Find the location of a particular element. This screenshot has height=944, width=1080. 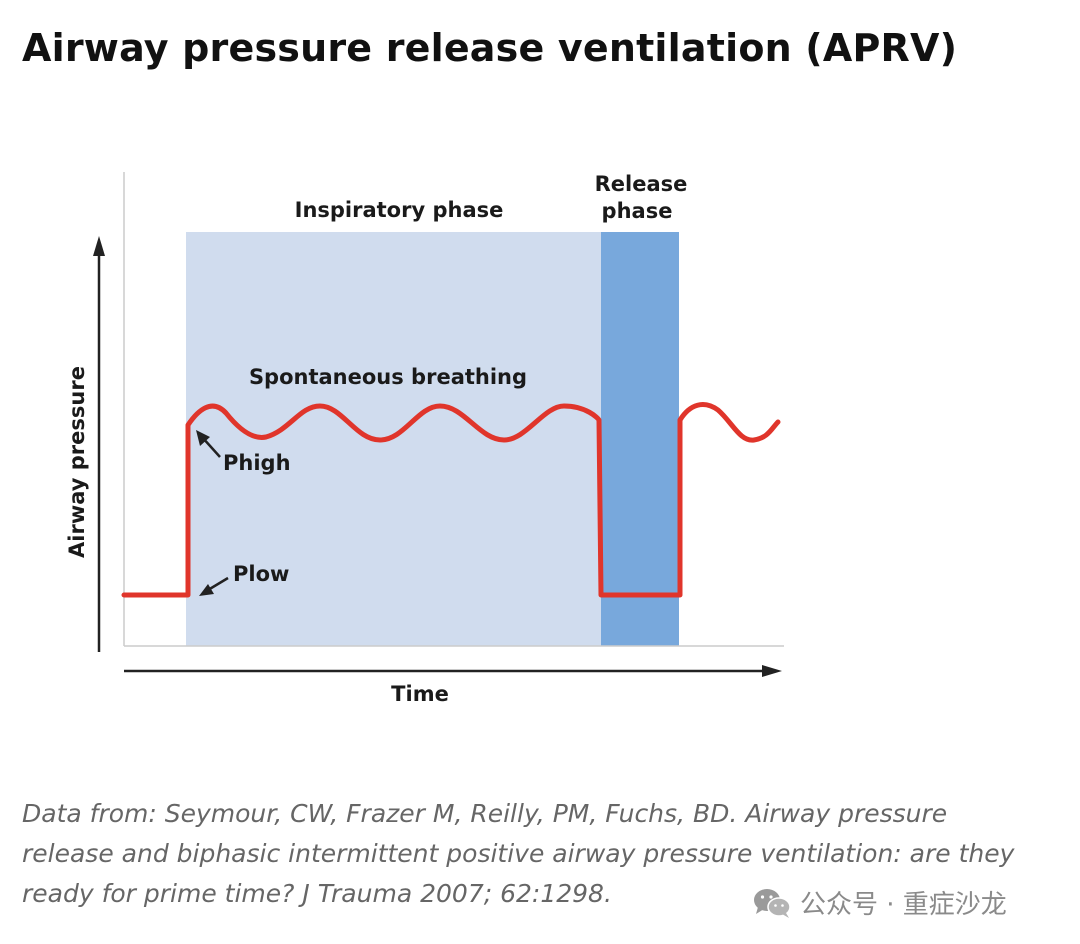

phigh-label: Phigh is located at coordinates (257, 463).